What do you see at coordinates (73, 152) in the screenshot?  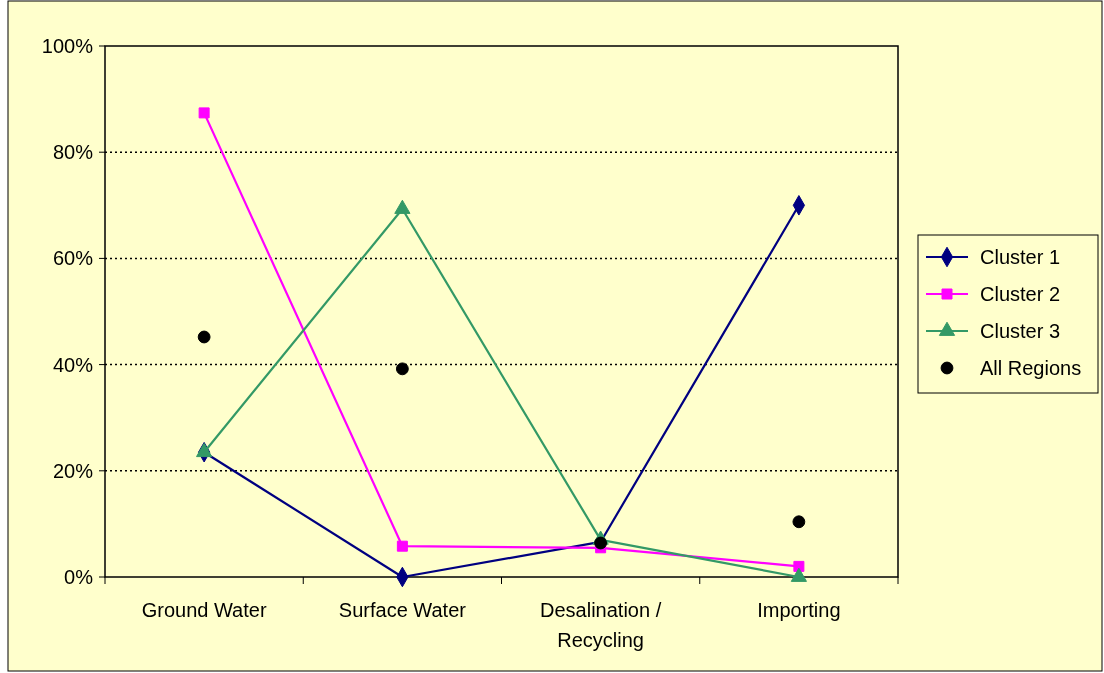 I see `y-tick-label: 80%` at bounding box center [73, 152].